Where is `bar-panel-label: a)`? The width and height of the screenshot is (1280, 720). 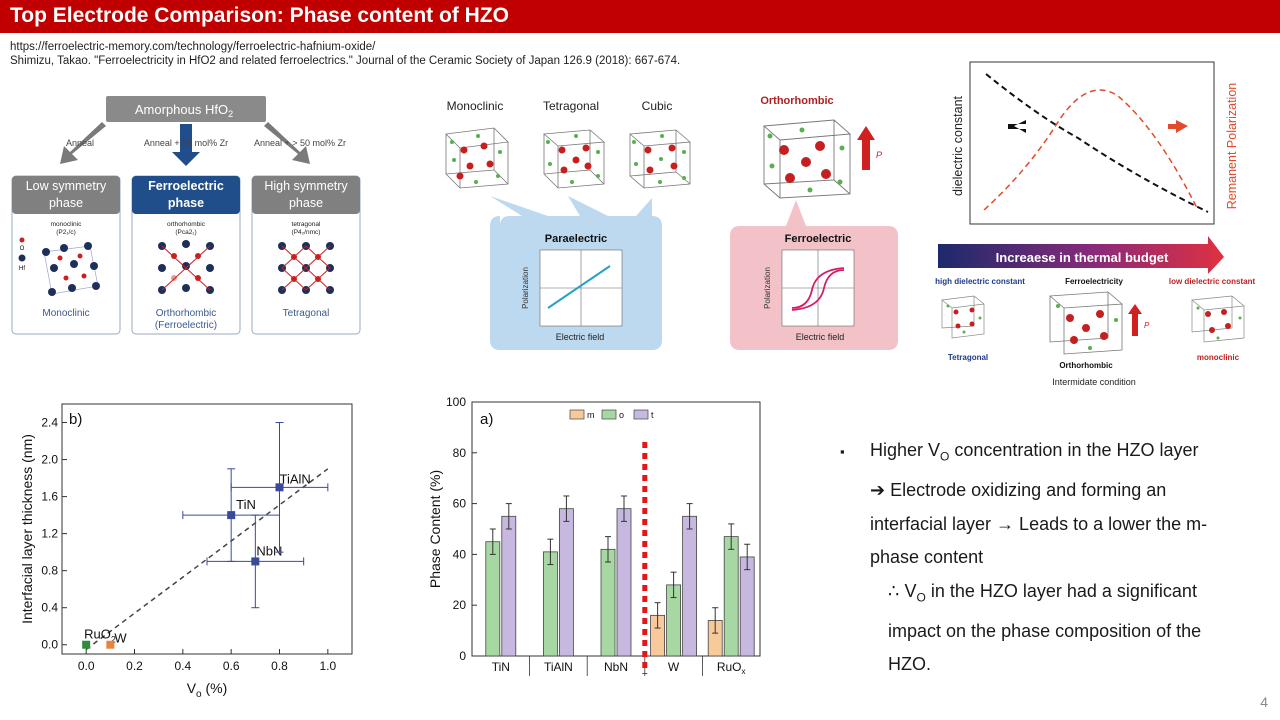 bar-panel-label: a) is located at coordinates (486, 419).